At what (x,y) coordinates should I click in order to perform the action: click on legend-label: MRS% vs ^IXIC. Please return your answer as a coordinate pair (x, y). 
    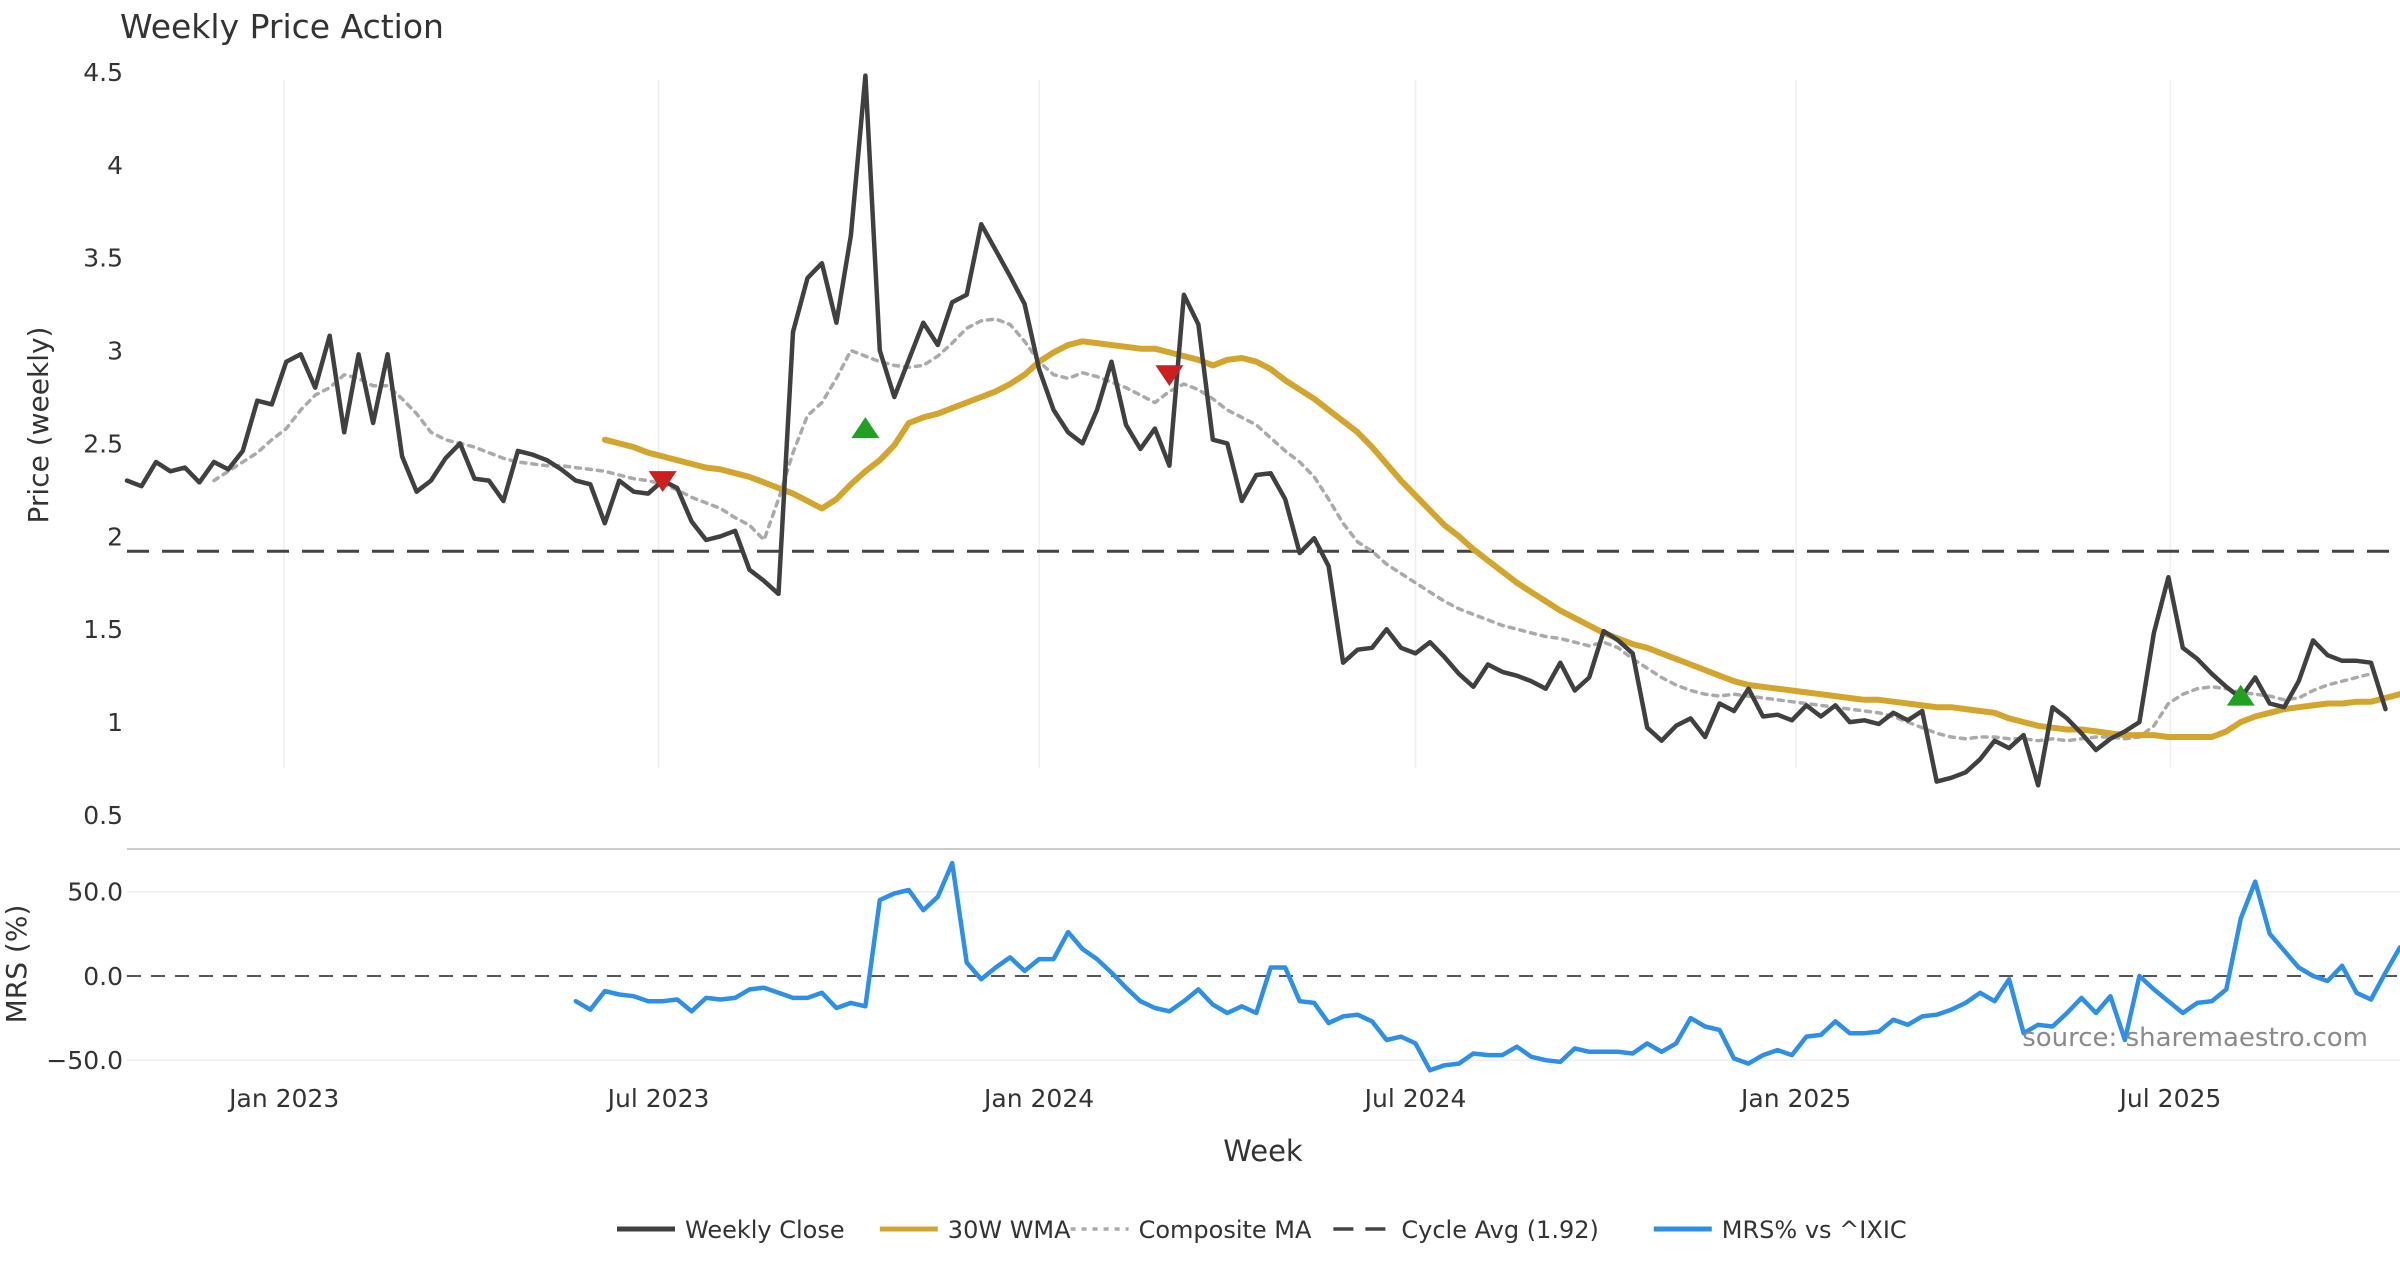
    Looking at the image, I should click on (1814, 1230).